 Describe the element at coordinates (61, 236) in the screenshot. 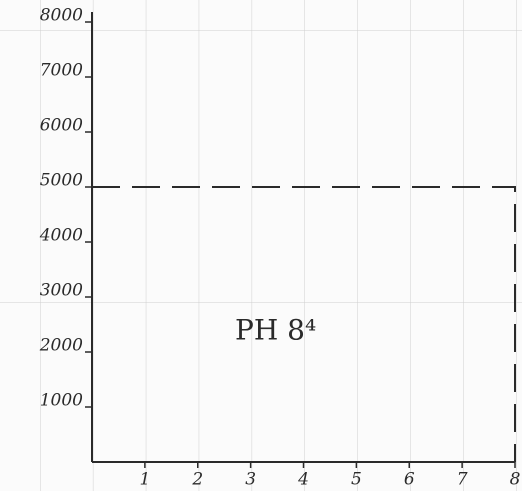

I see `y-tick-label: 4000` at that location.